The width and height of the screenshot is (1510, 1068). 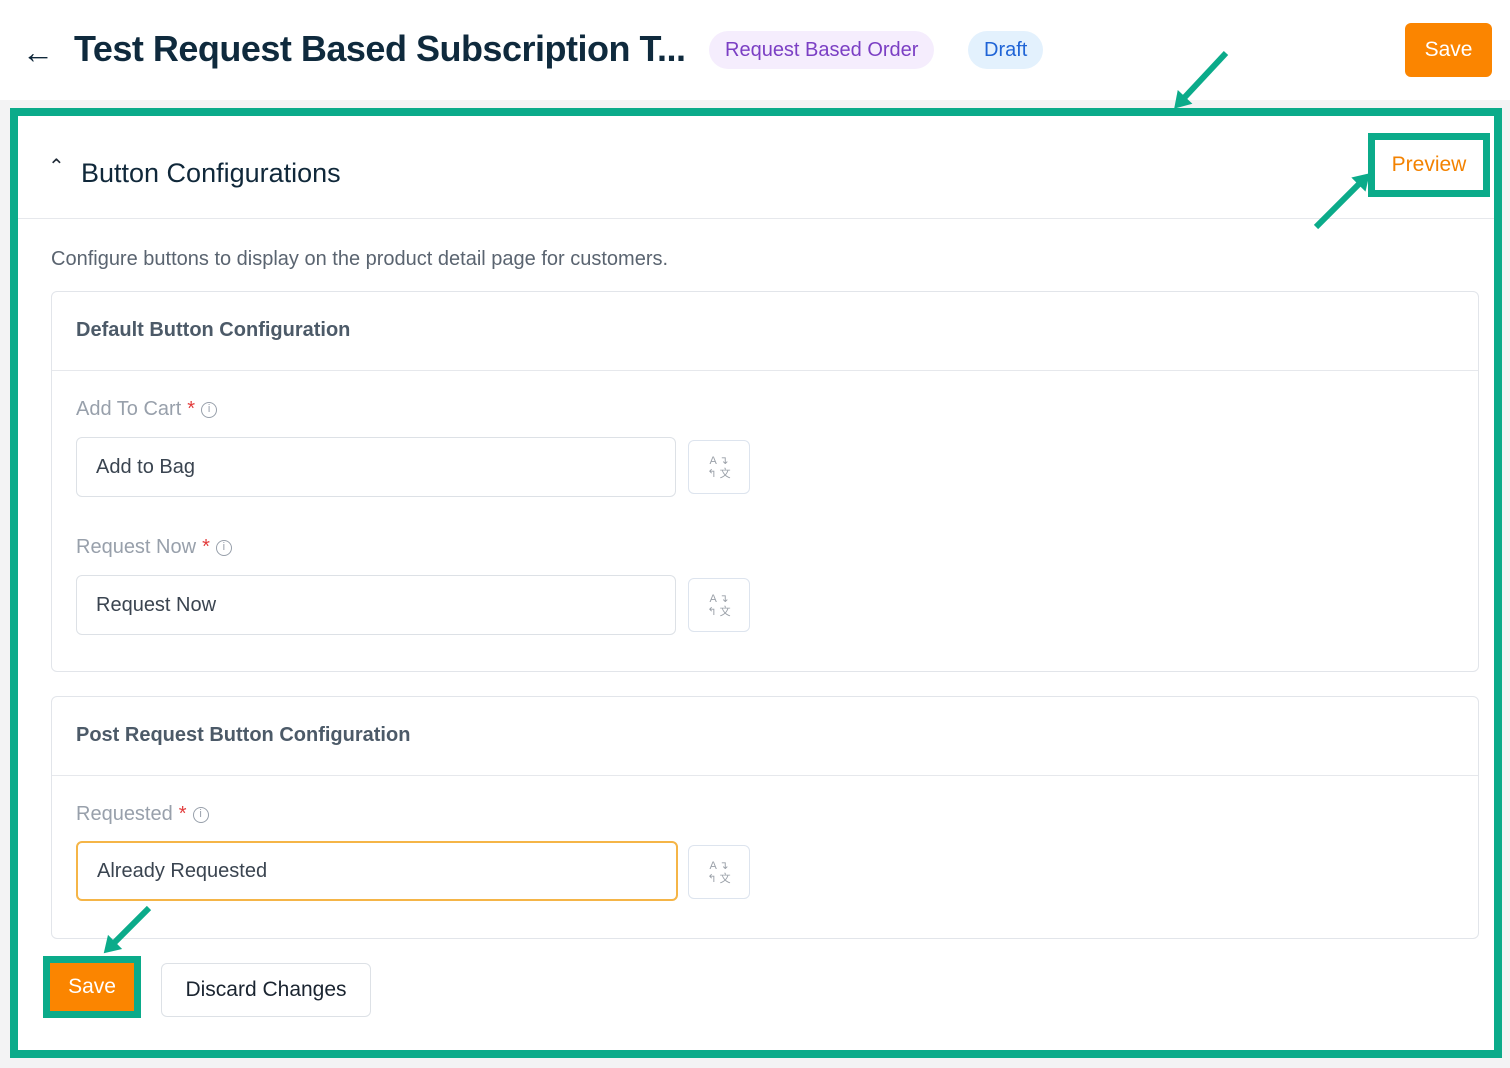 What do you see at coordinates (266, 990) in the screenshot?
I see `discard-changes-button: Discard Changes` at bounding box center [266, 990].